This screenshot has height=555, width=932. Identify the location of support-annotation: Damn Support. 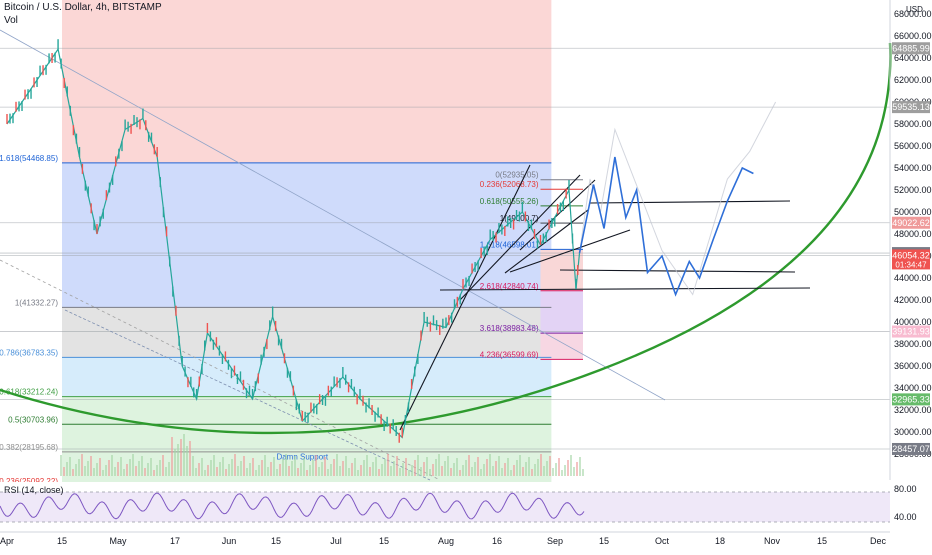
(302, 457).